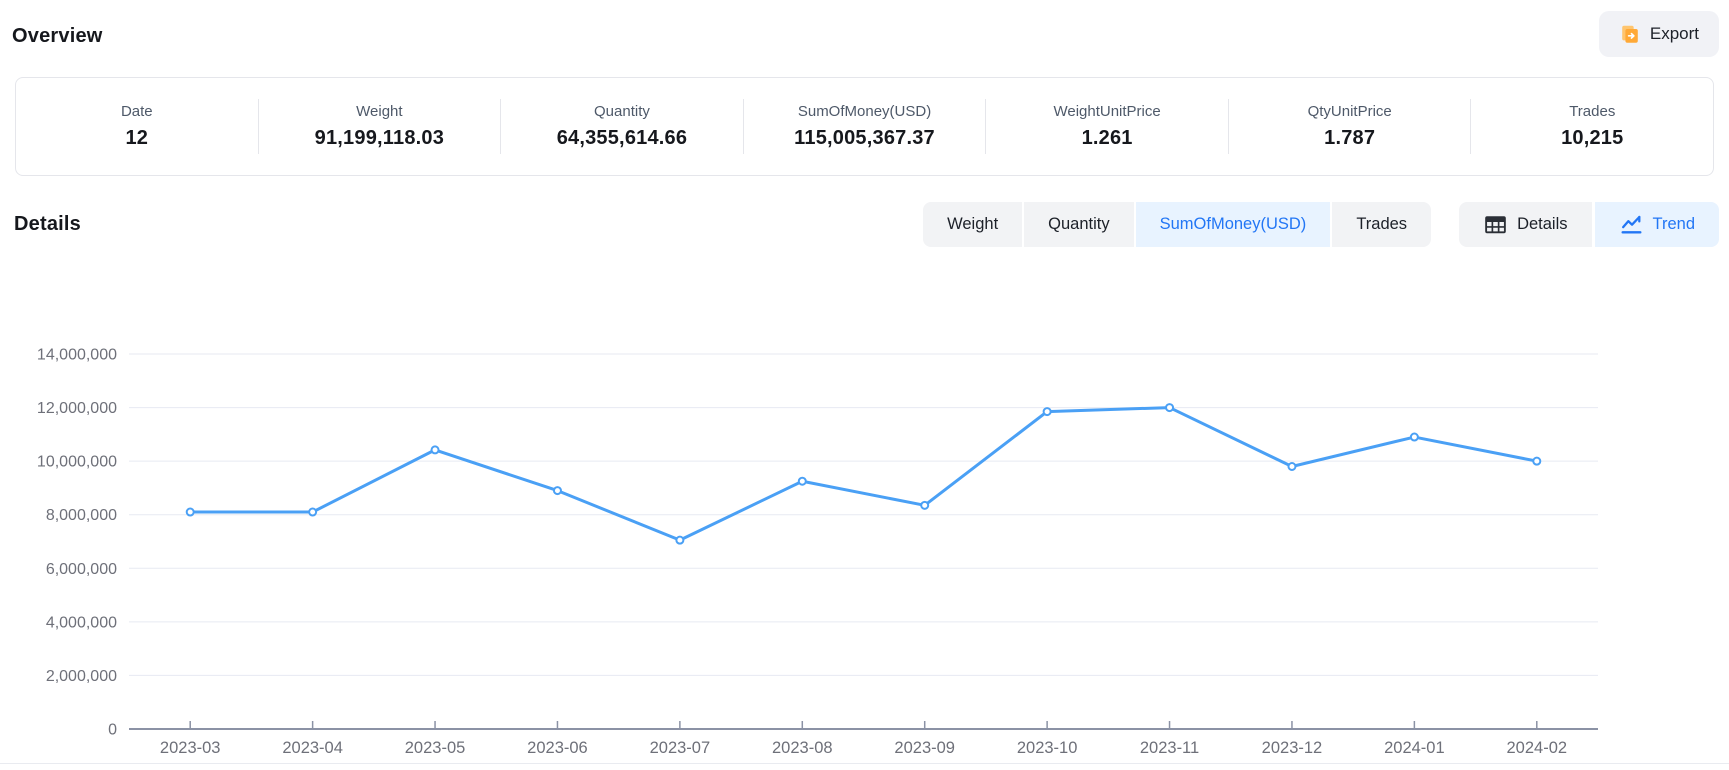 The image size is (1729, 770). What do you see at coordinates (1107, 111) in the screenshot?
I see `stat-label: WeightUnitPrice` at bounding box center [1107, 111].